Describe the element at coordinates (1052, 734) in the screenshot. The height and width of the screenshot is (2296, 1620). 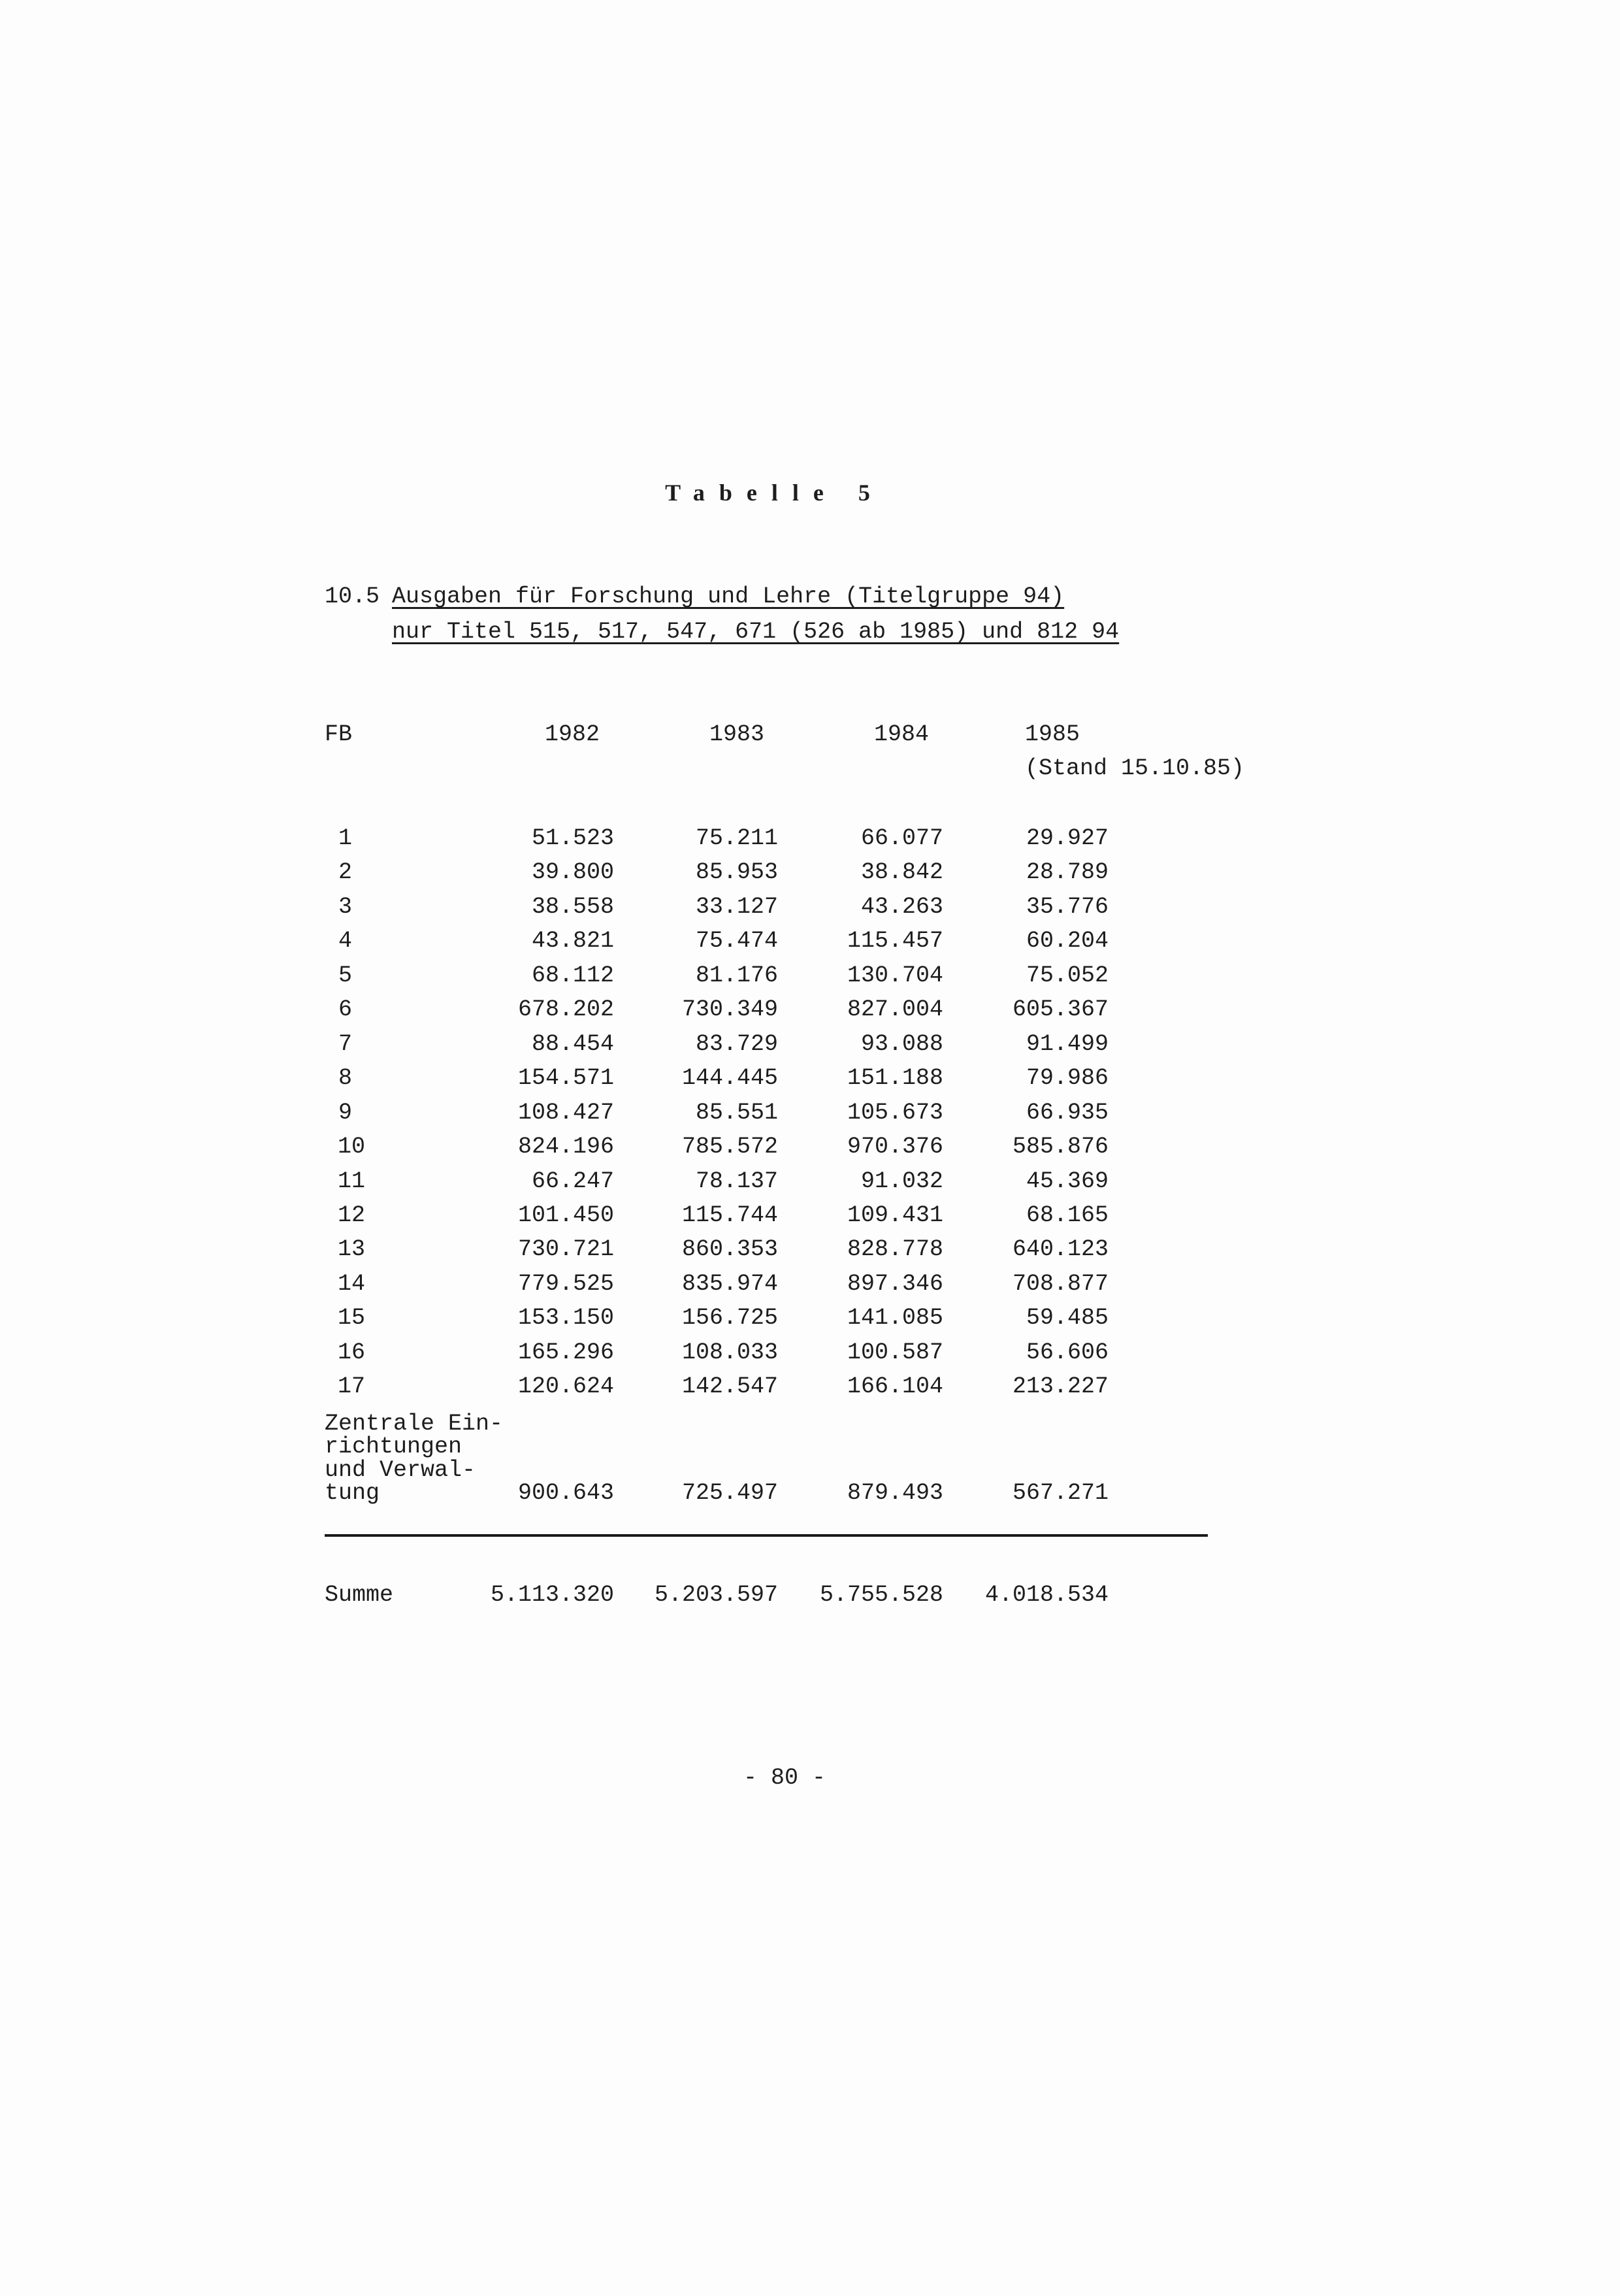
I see `column-header-year: 1985` at that location.